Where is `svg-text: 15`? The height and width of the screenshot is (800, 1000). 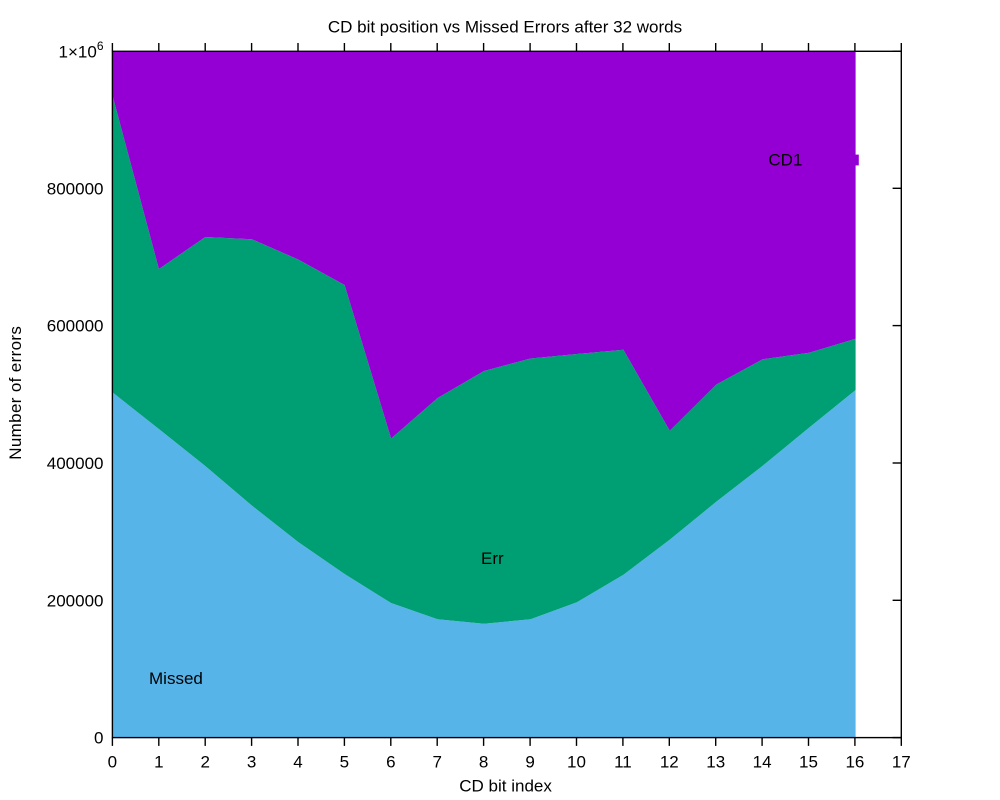 svg-text: 15 is located at coordinates (808, 761).